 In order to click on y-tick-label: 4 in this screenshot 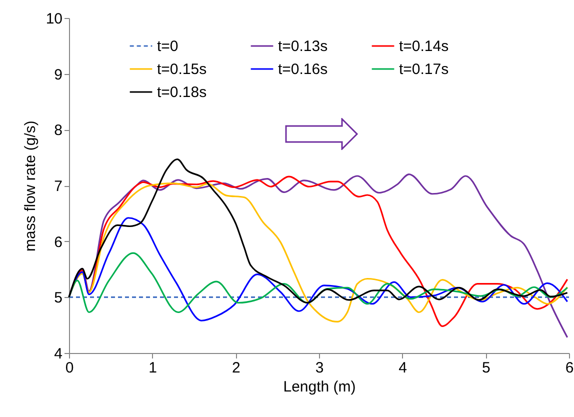, I will do `click(58, 354)`.